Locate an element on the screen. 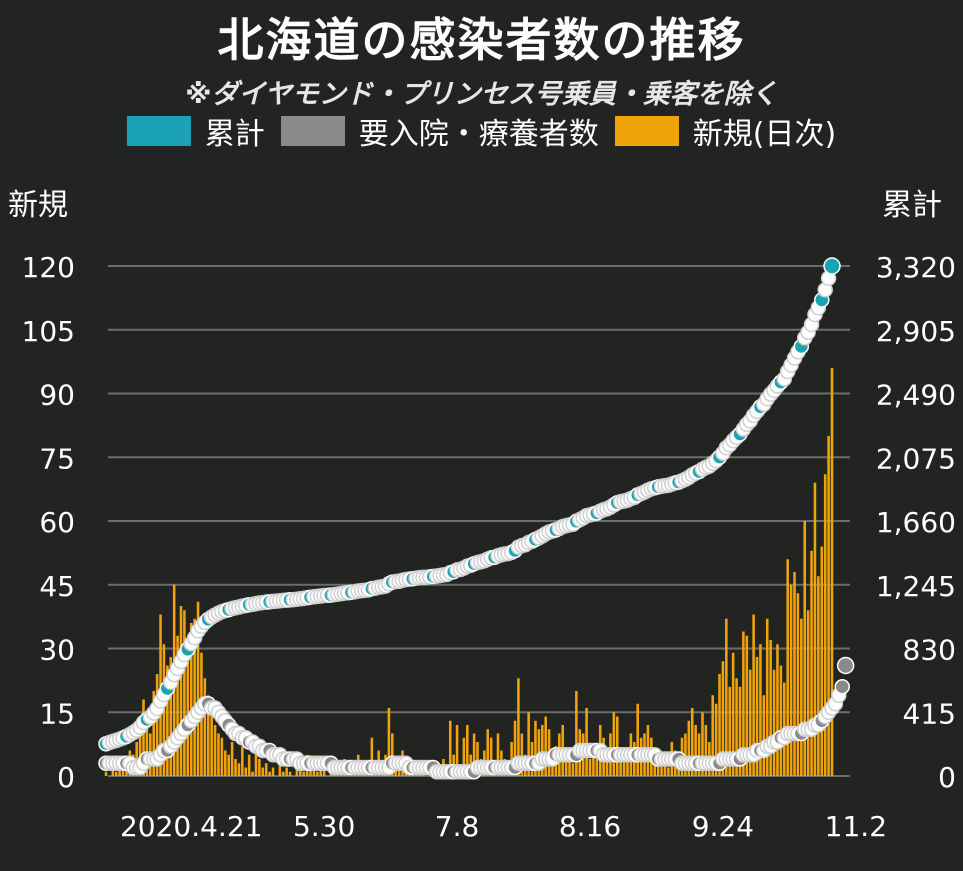 The image size is (963, 871). right-tick-label: 2,075 is located at coordinates (916, 458).